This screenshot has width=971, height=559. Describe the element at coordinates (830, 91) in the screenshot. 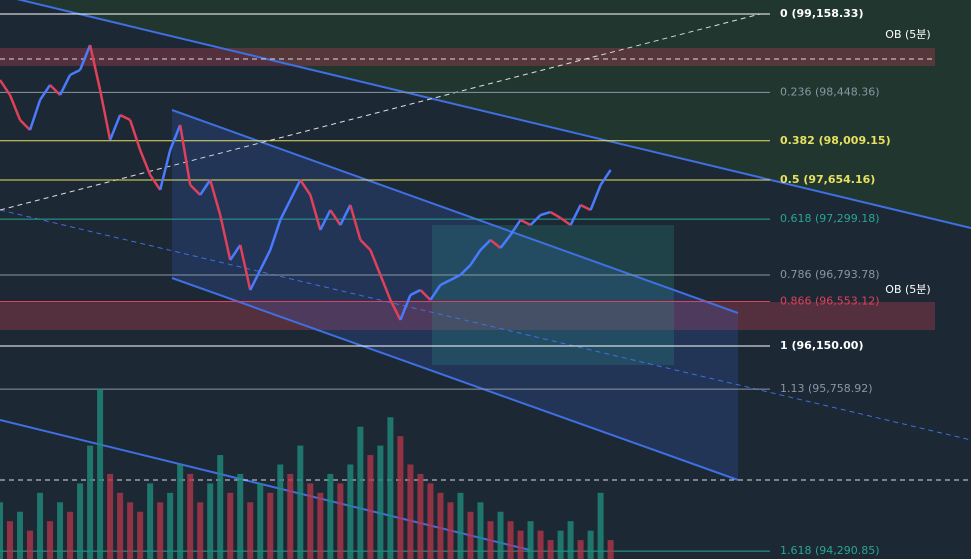

I see `fib-label: 0.236 (98,448.36)` at that location.